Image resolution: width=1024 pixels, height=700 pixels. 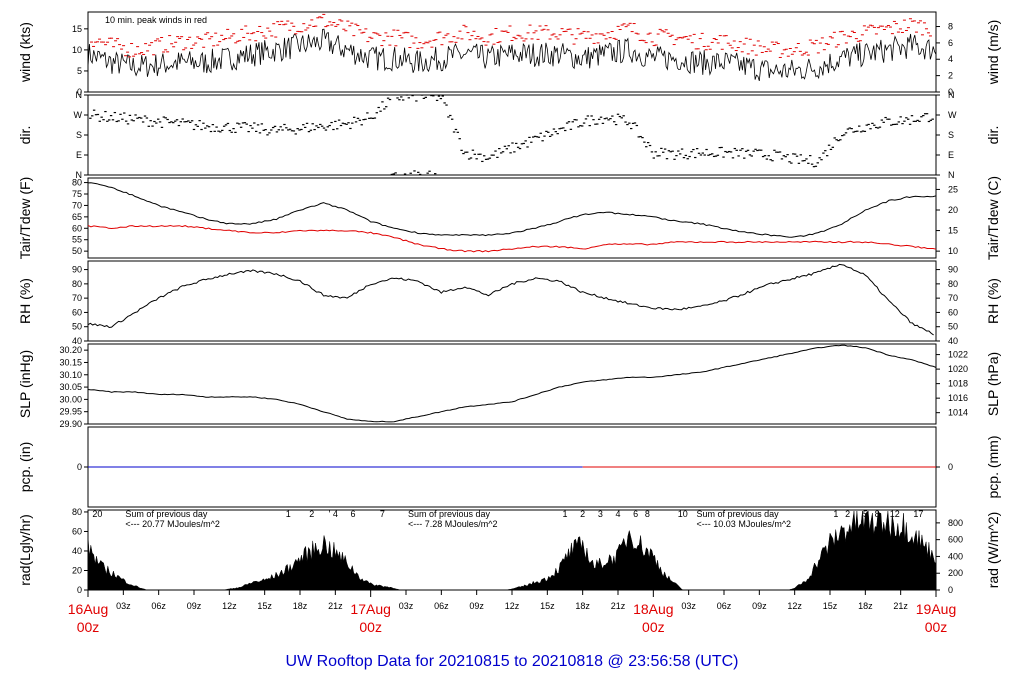 I want to click on y-axis-label-left: pcp. (in), so click(x=25, y=467).